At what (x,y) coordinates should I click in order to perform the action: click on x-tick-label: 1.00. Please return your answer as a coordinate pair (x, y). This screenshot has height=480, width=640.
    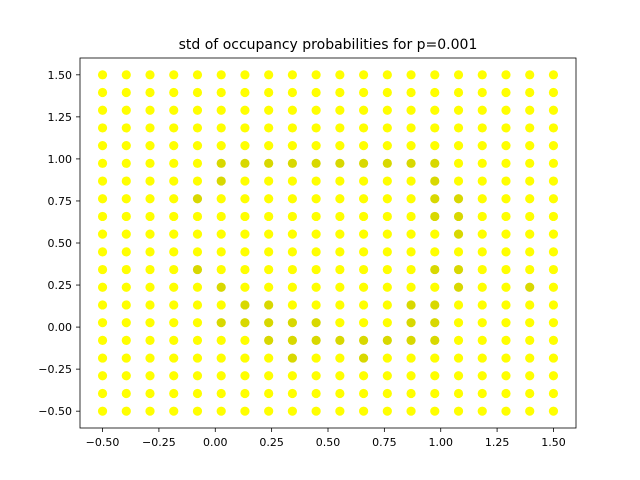
    Looking at the image, I should click on (440, 442).